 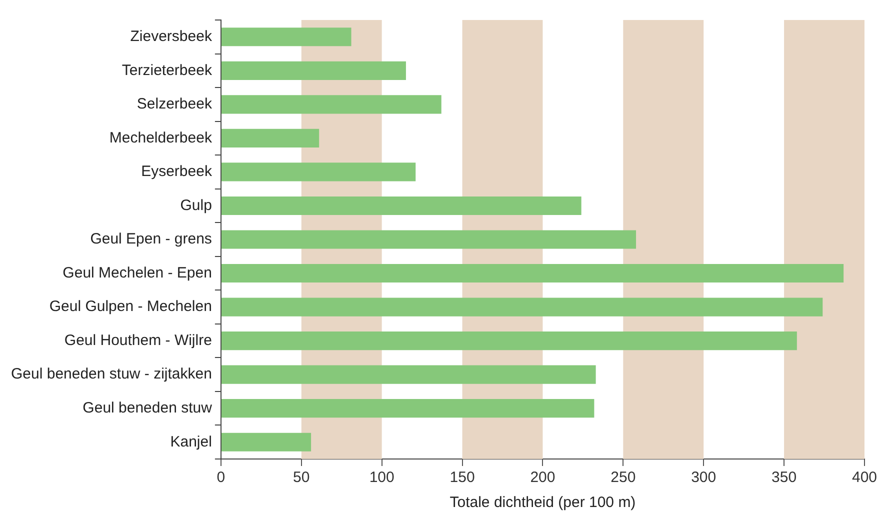 I want to click on y-tick-label: Eyserbeek, so click(x=176, y=171).